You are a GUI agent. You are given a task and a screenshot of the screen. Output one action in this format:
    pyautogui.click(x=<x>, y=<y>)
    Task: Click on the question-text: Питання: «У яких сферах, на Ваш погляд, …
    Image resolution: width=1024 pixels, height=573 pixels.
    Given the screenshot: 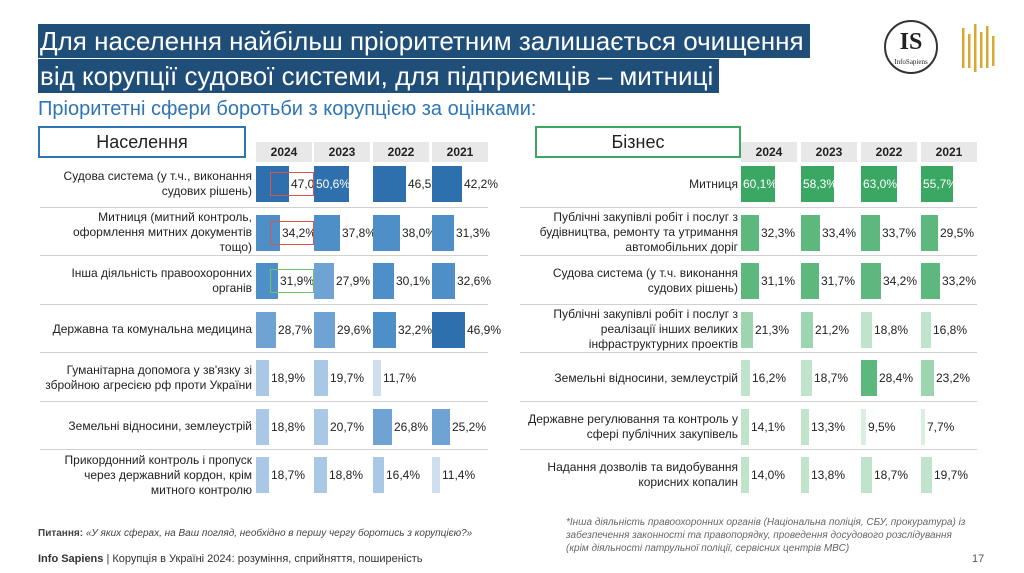 What is the action you would take?
    pyautogui.click(x=255, y=533)
    